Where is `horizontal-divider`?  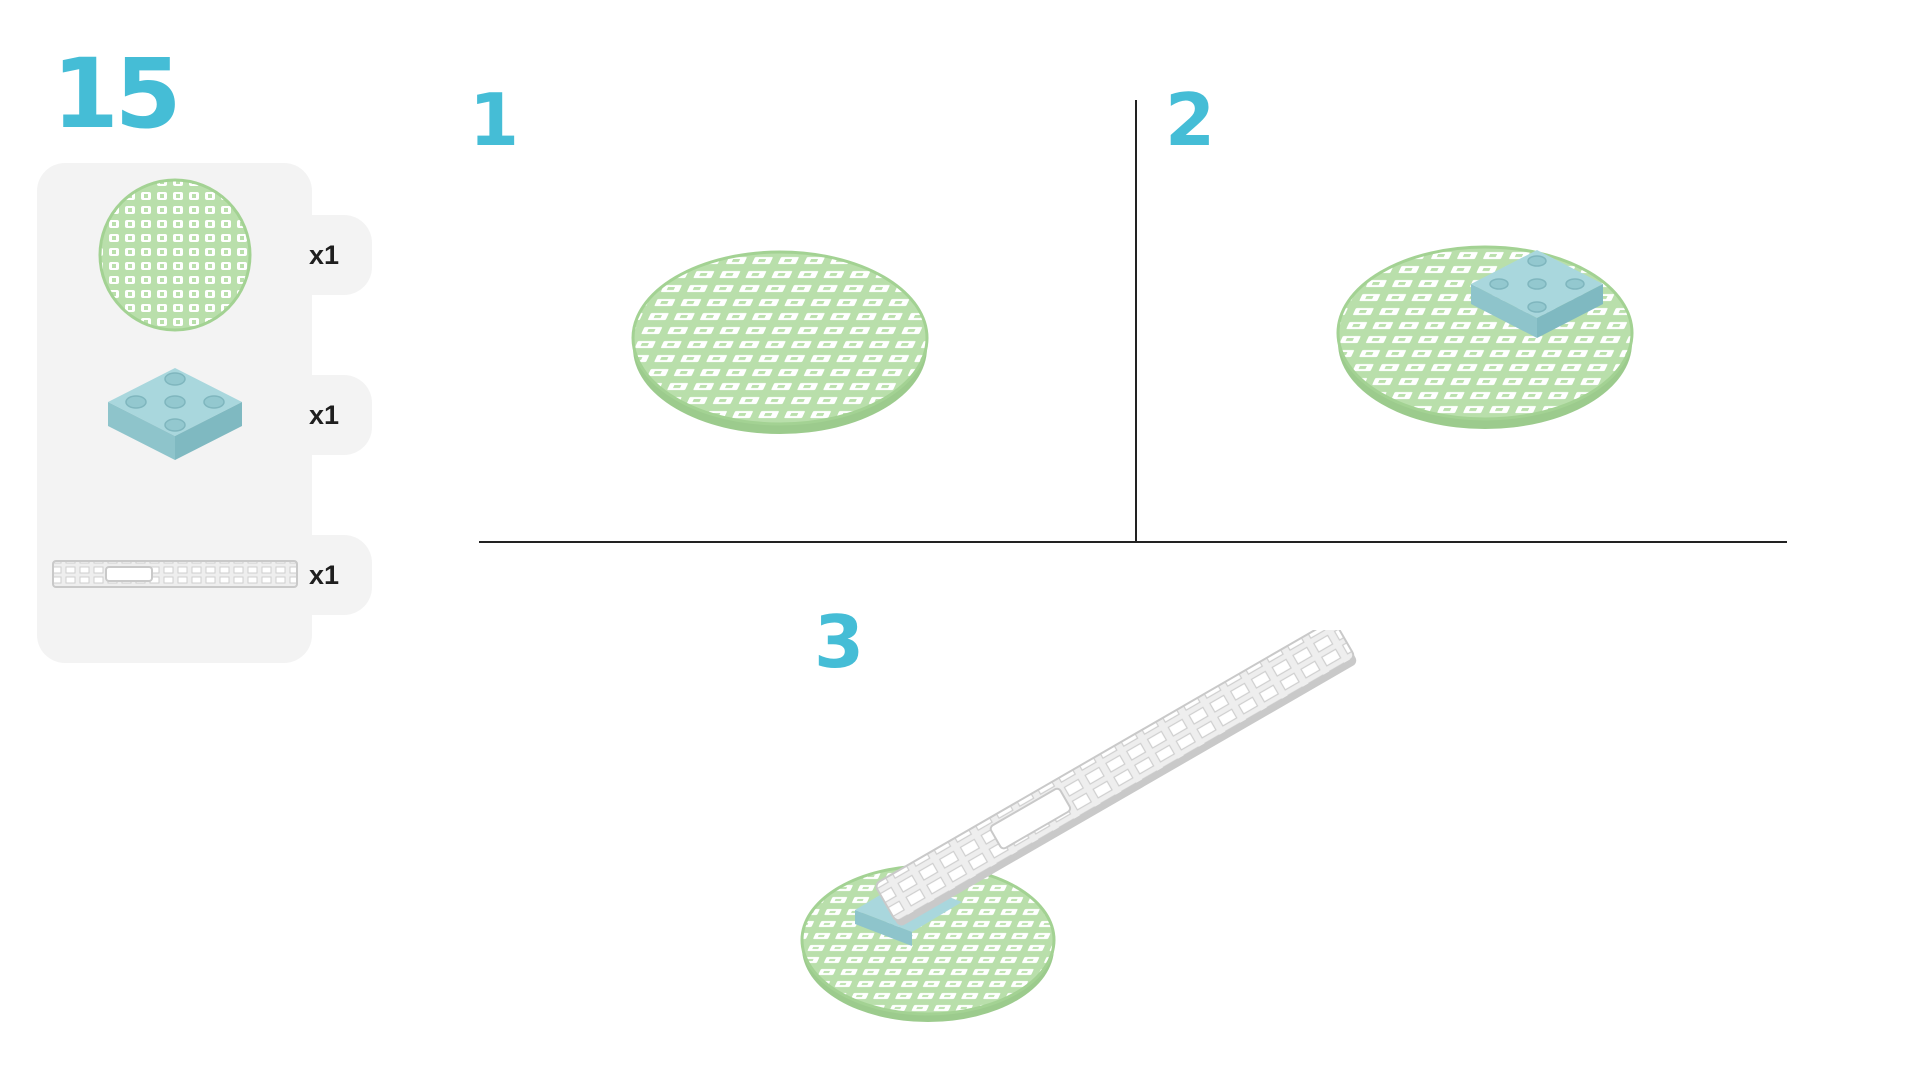 horizontal-divider is located at coordinates (1133, 542).